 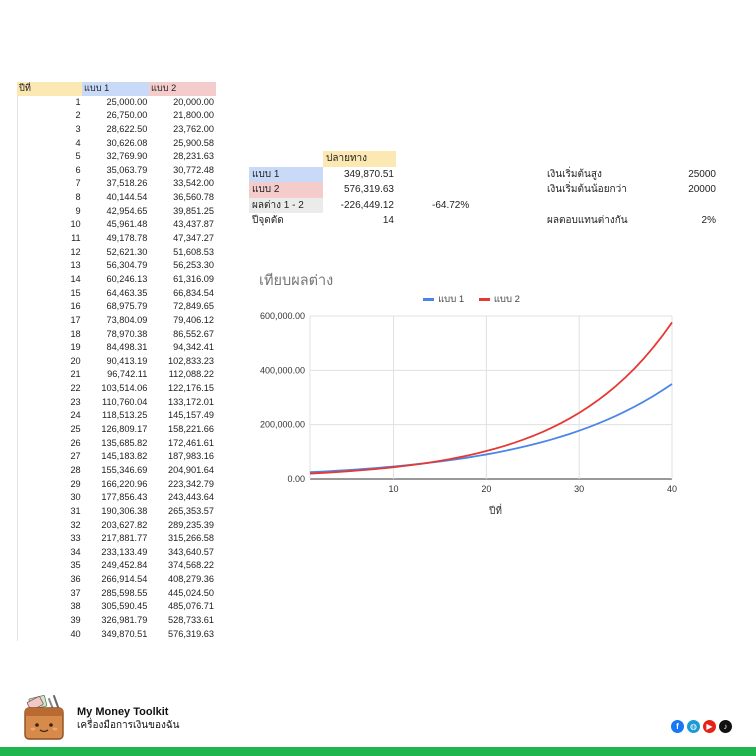 I want to click on year-cell: 30, so click(x=75, y=497).